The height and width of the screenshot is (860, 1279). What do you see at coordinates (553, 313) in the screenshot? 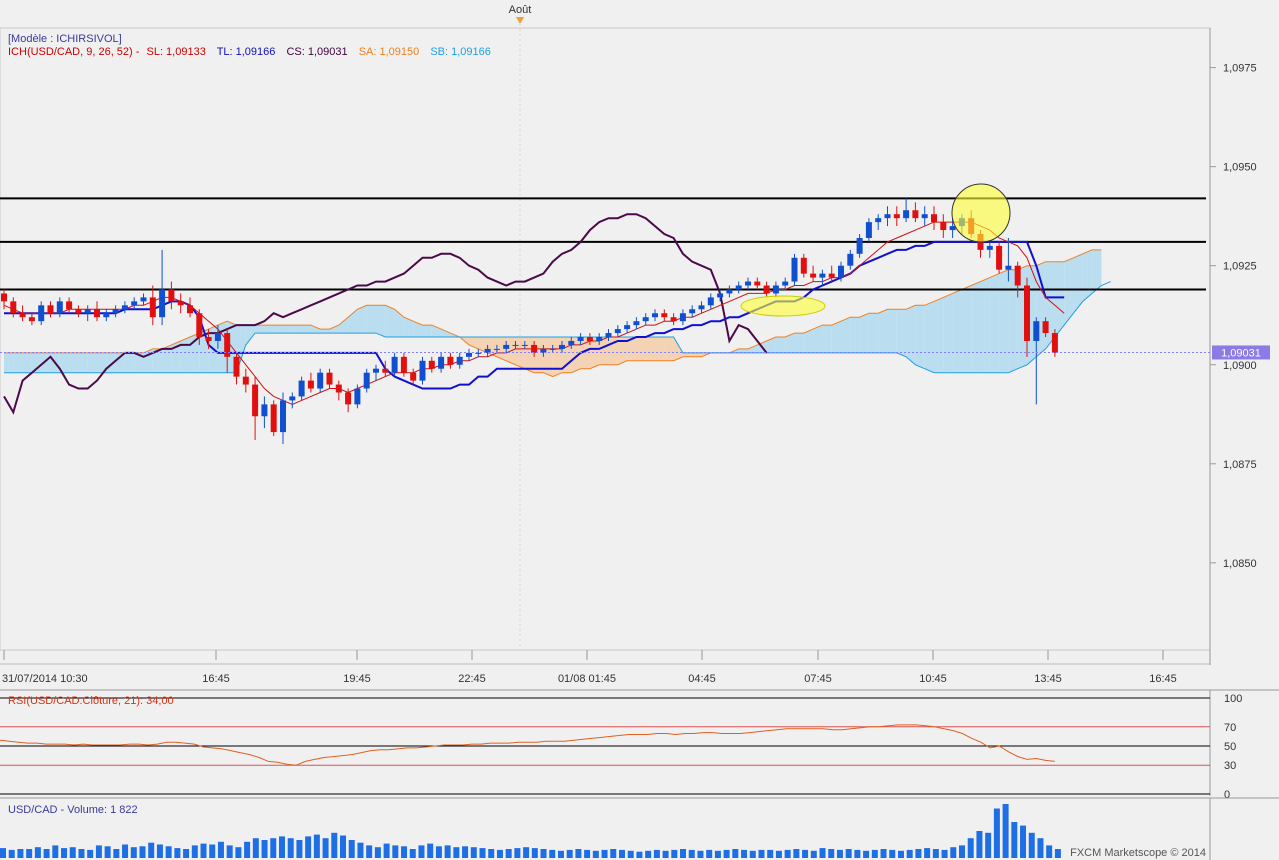
I see `senkou-span-a-line` at bounding box center [553, 313].